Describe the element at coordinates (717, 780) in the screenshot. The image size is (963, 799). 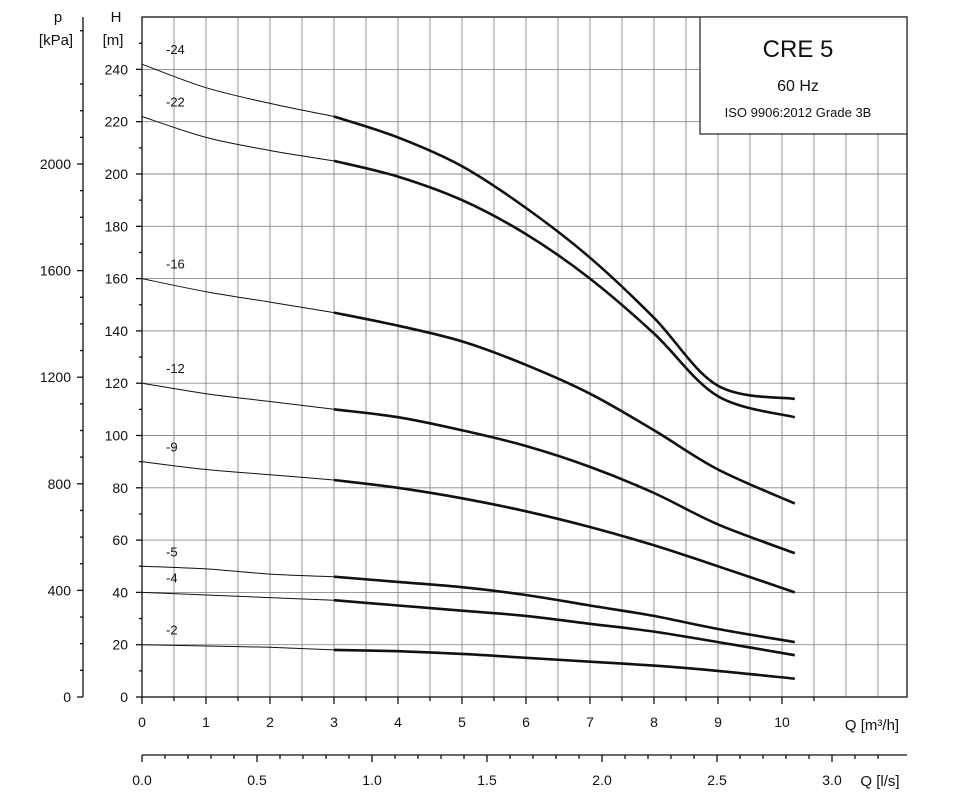
I see `q-ls-tick-label: 2.5` at that location.